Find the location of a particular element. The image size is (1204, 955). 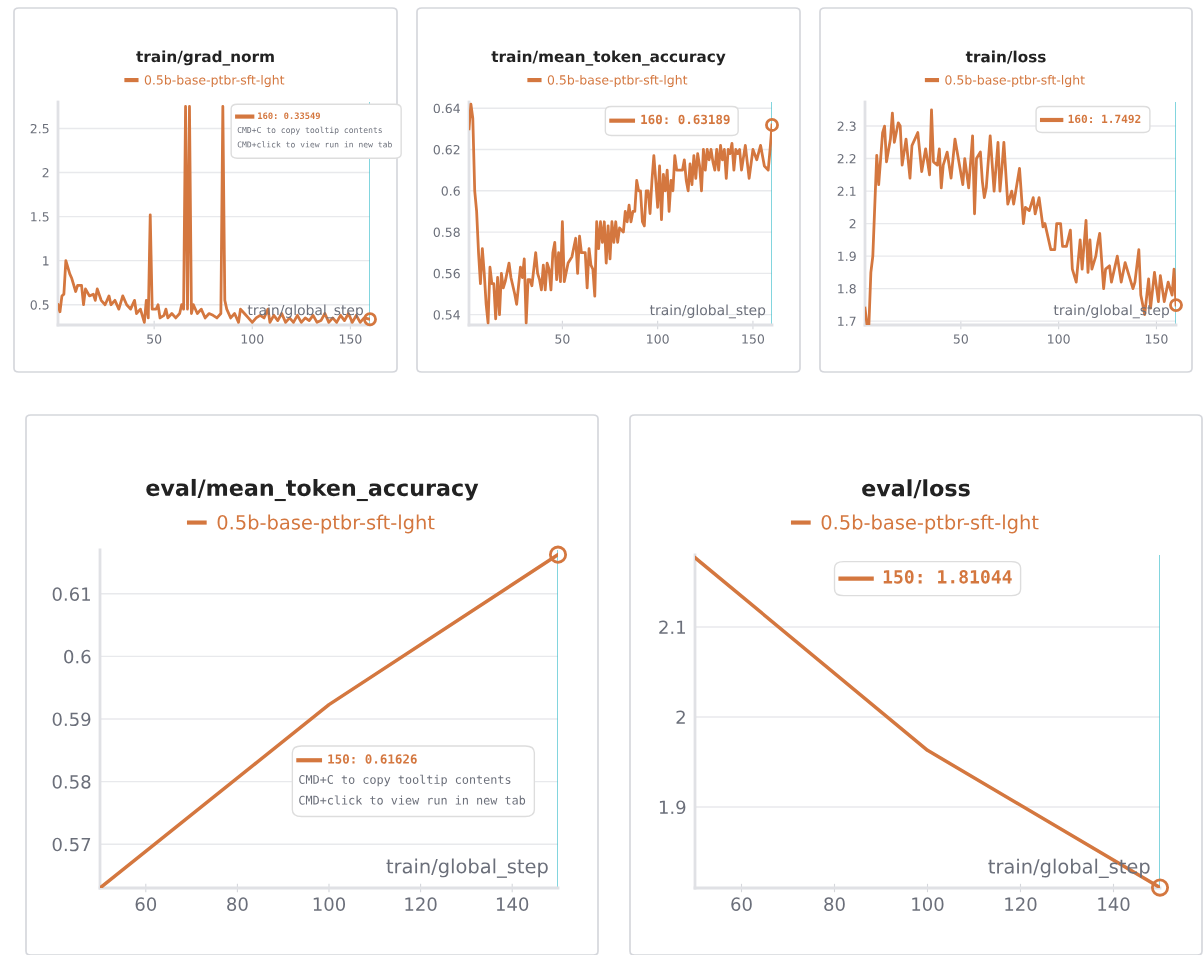

annotation: 160: 0.33549 is located at coordinates (289, 116).